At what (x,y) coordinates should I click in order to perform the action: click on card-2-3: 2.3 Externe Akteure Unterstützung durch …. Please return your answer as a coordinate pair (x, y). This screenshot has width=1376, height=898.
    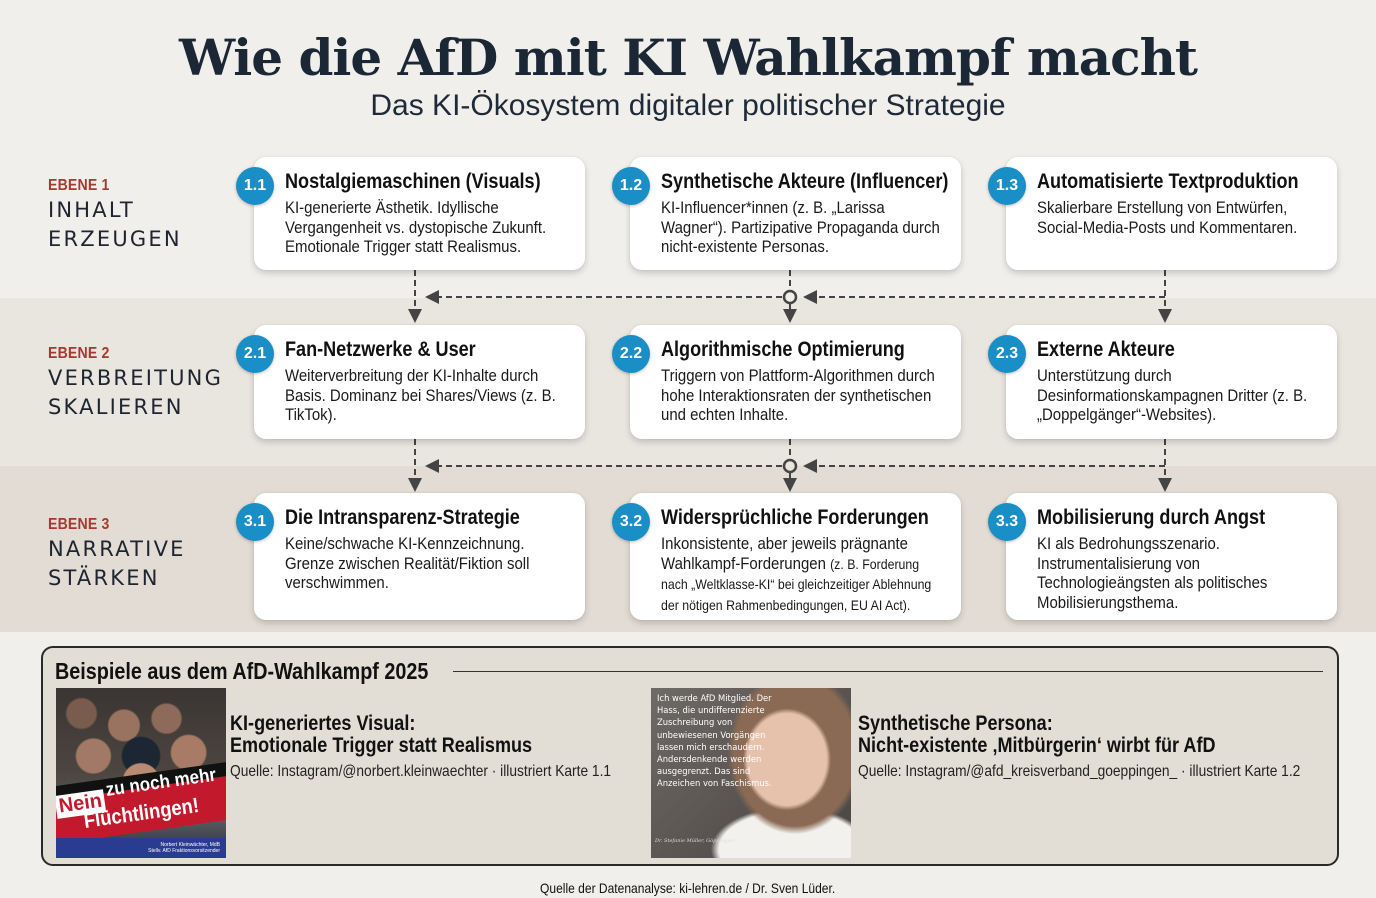
    Looking at the image, I should click on (1162, 382).